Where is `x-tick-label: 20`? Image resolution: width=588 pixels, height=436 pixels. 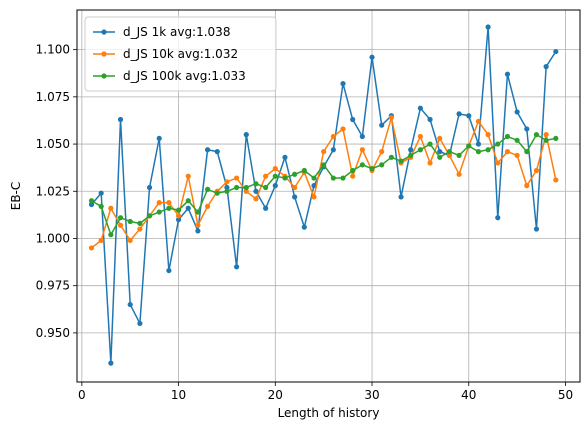 x-tick-label: 20 is located at coordinates (275, 395).